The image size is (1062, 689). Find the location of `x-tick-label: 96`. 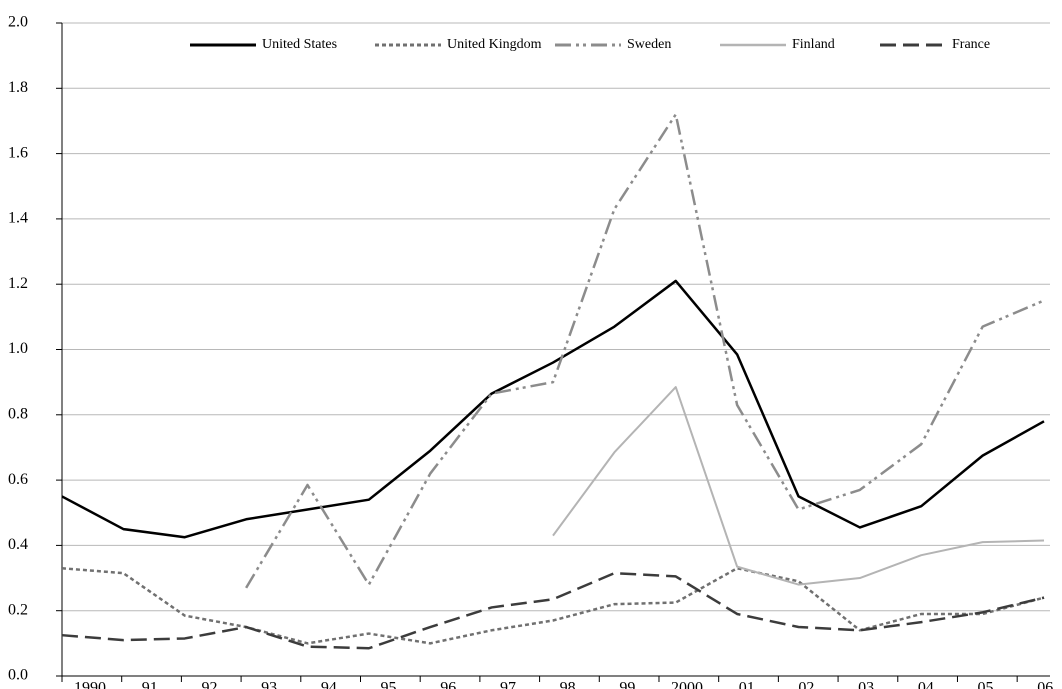

x-tick-label: 96 is located at coordinates (448, 684).